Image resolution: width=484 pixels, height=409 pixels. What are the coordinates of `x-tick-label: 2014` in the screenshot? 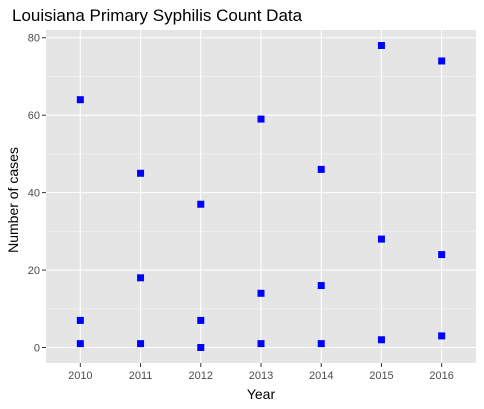 It's located at (321, 376).